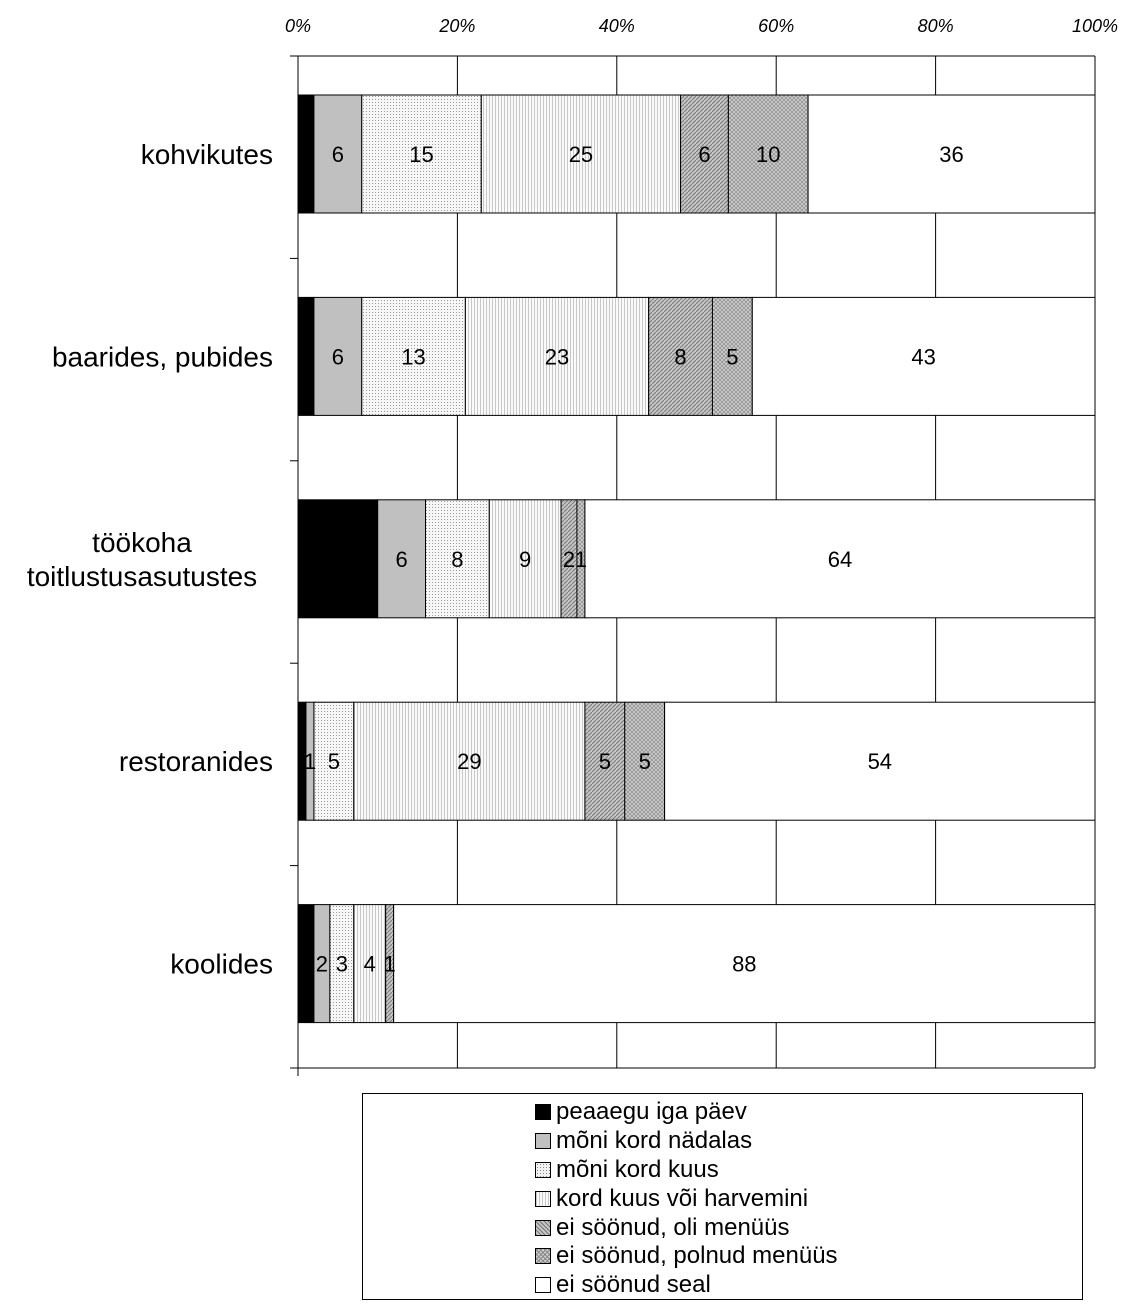 The width and height of the screenshot is (1126, 1308). I want to click on x-tick-label: 20%, so click(456, 26).